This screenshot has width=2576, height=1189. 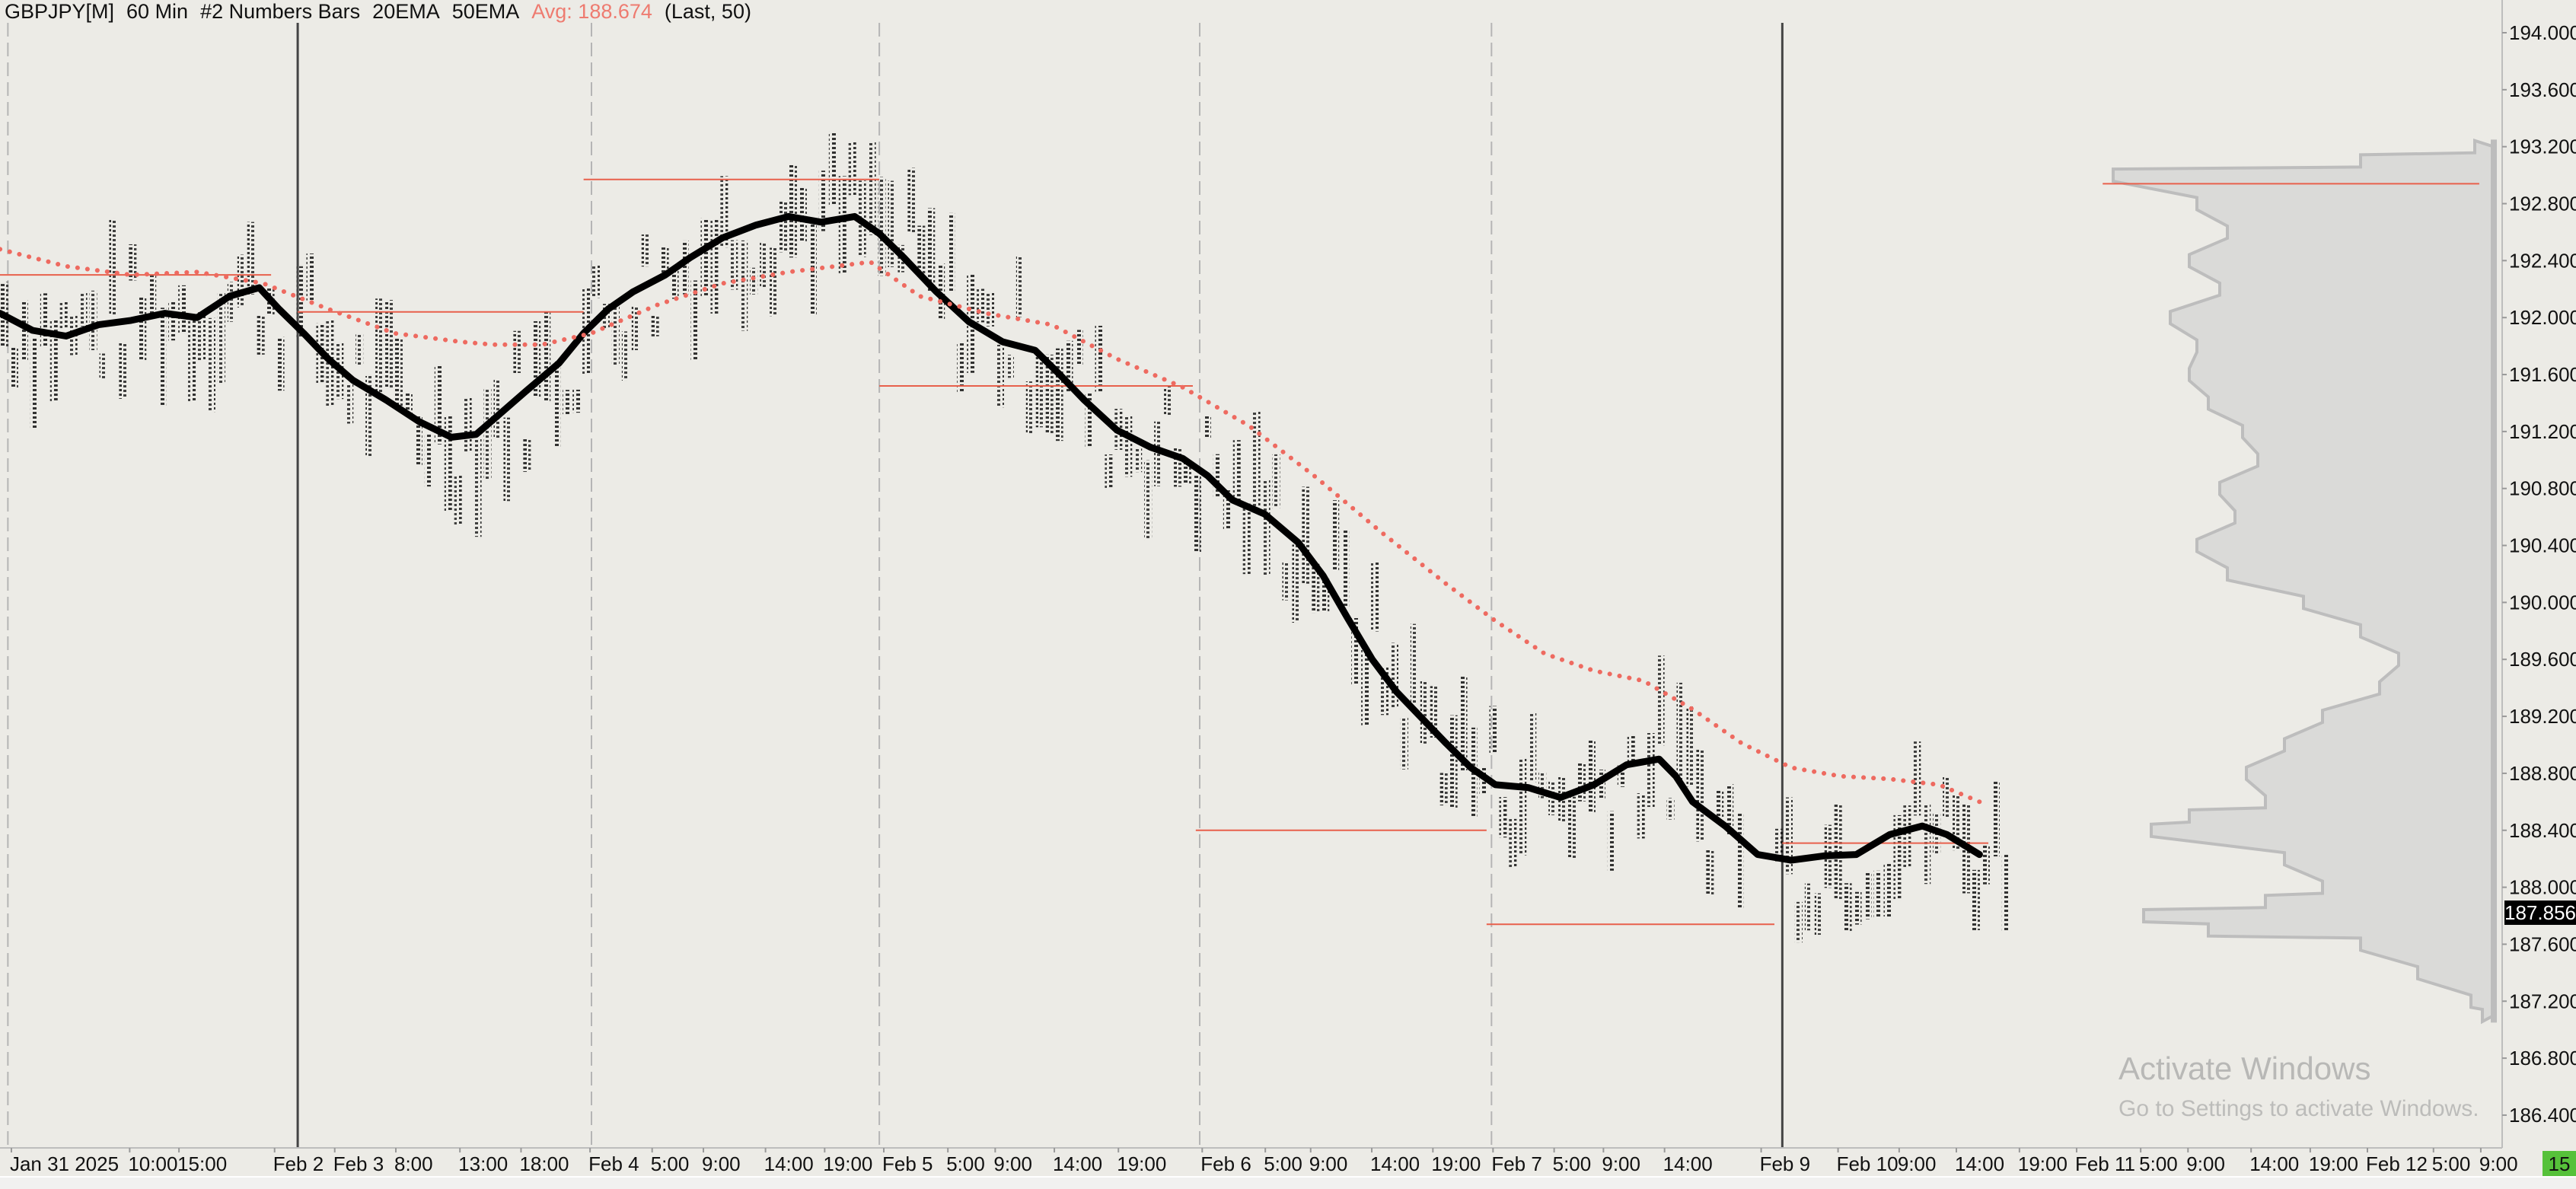 What do you see at coordinates (406, 11) in the screenshot?
I see `ema20-label: 20EMA` at bounding box center [406, 11].